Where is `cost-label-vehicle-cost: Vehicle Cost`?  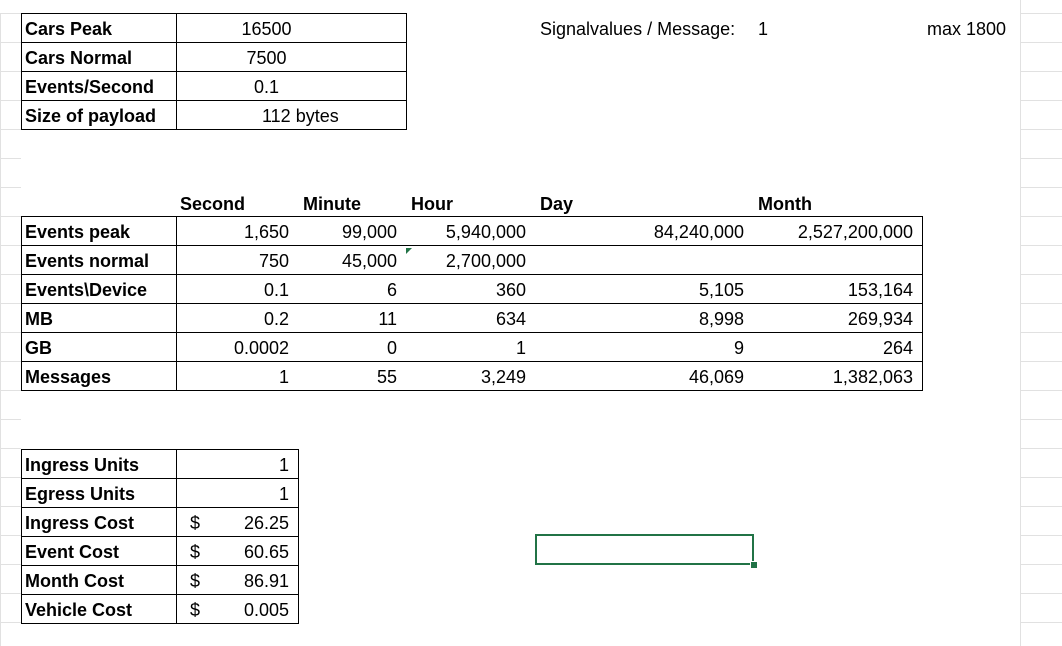
cost-label-vehicle-cost: Vehicle Cost is located at coordinates (79, 610).